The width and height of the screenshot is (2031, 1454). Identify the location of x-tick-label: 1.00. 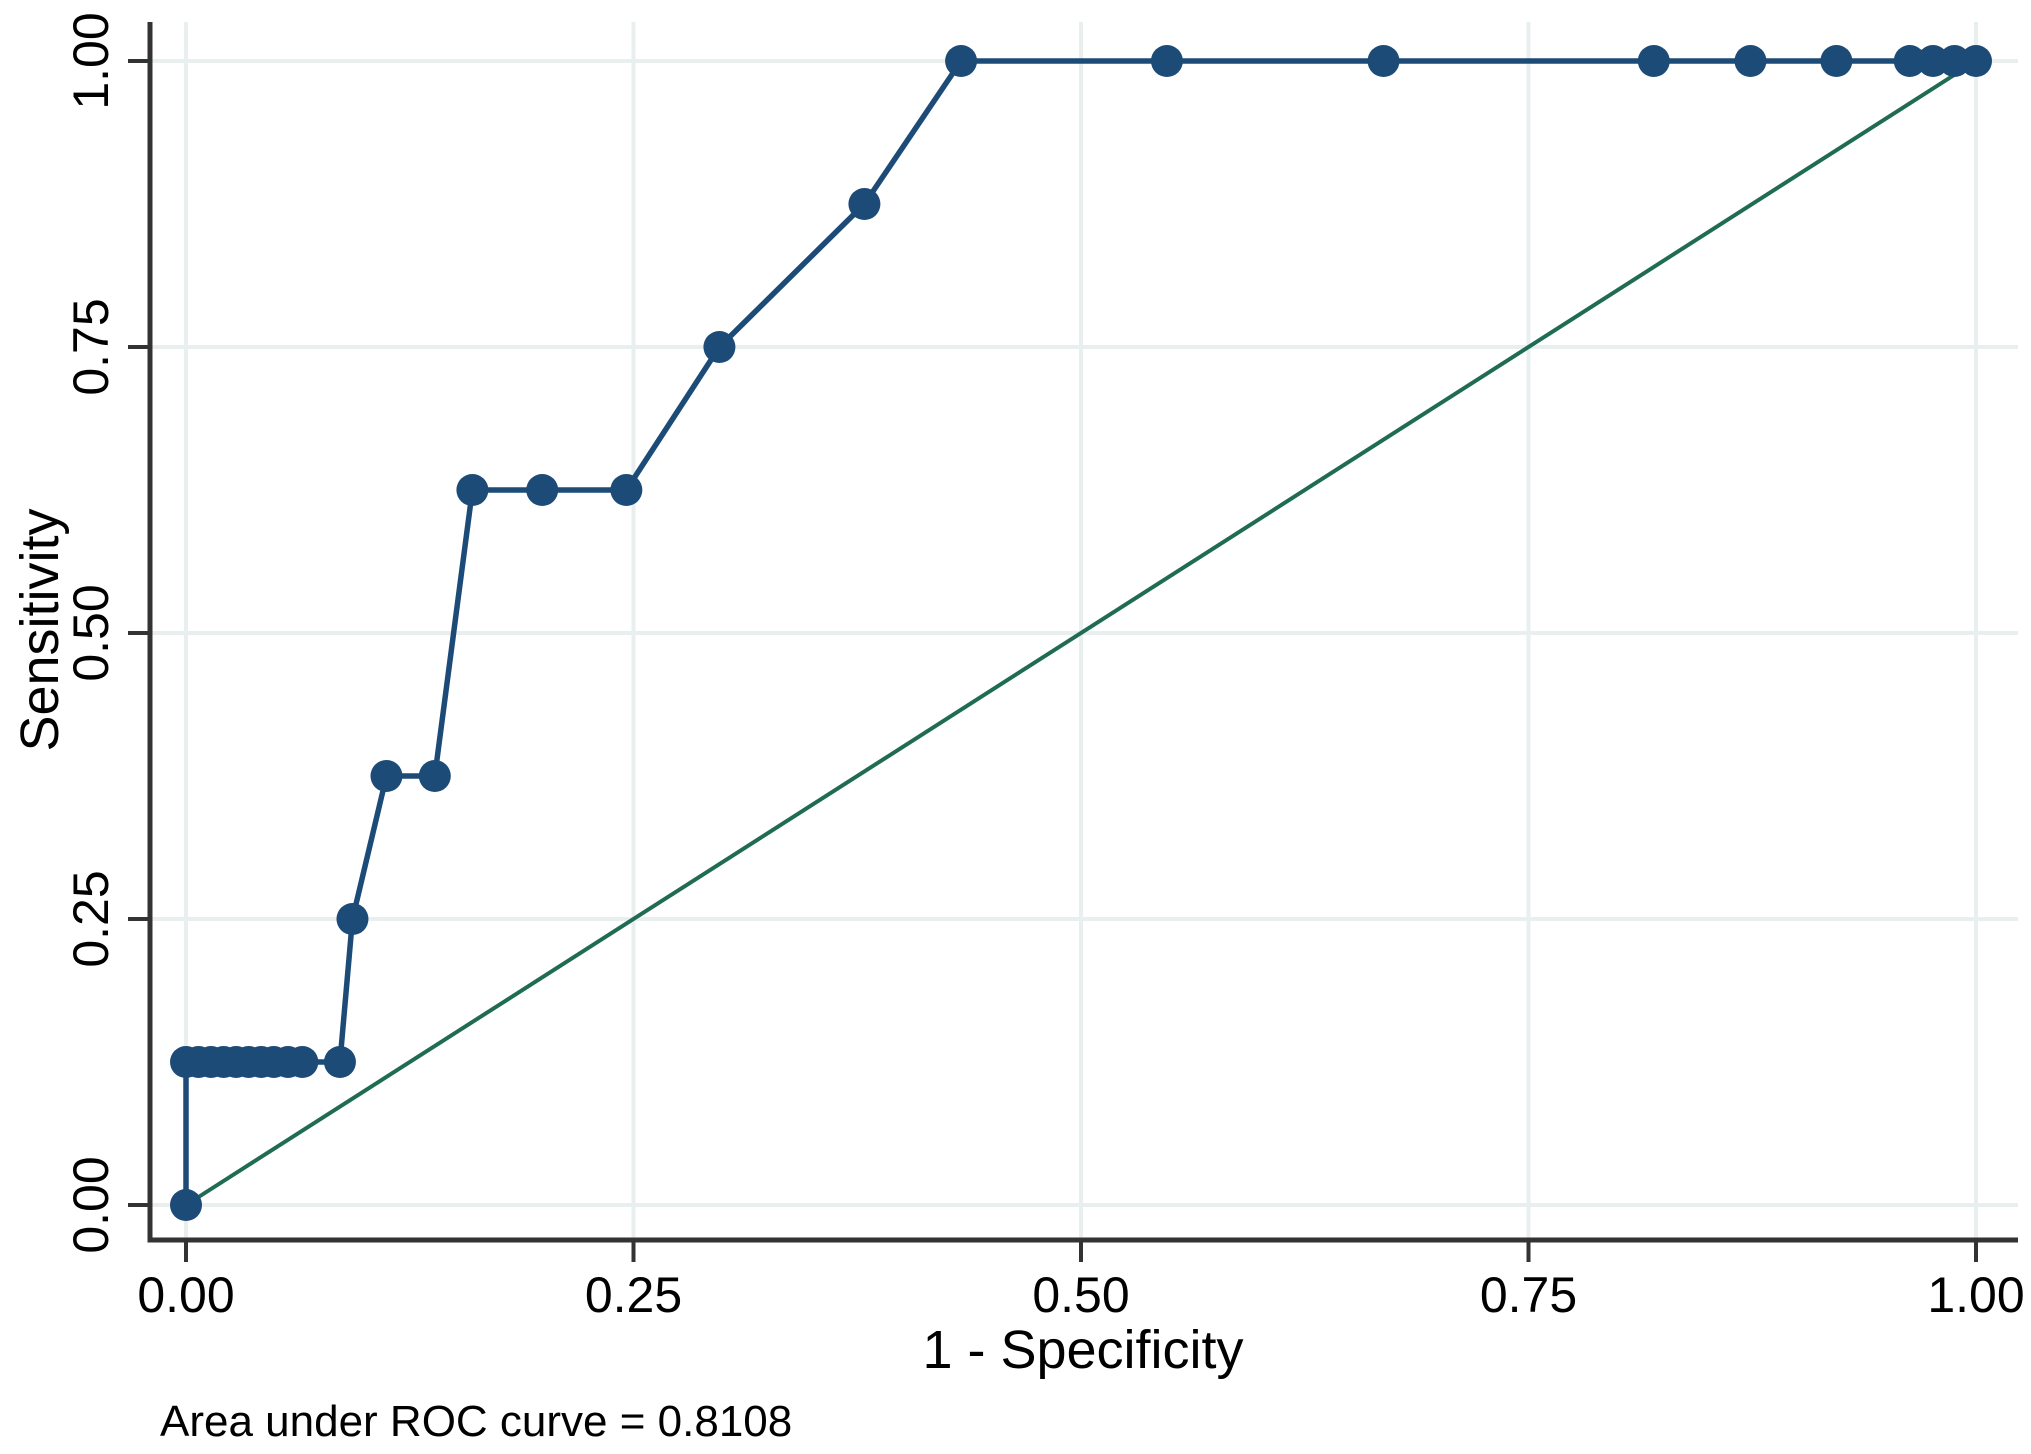
(1975, 1295).